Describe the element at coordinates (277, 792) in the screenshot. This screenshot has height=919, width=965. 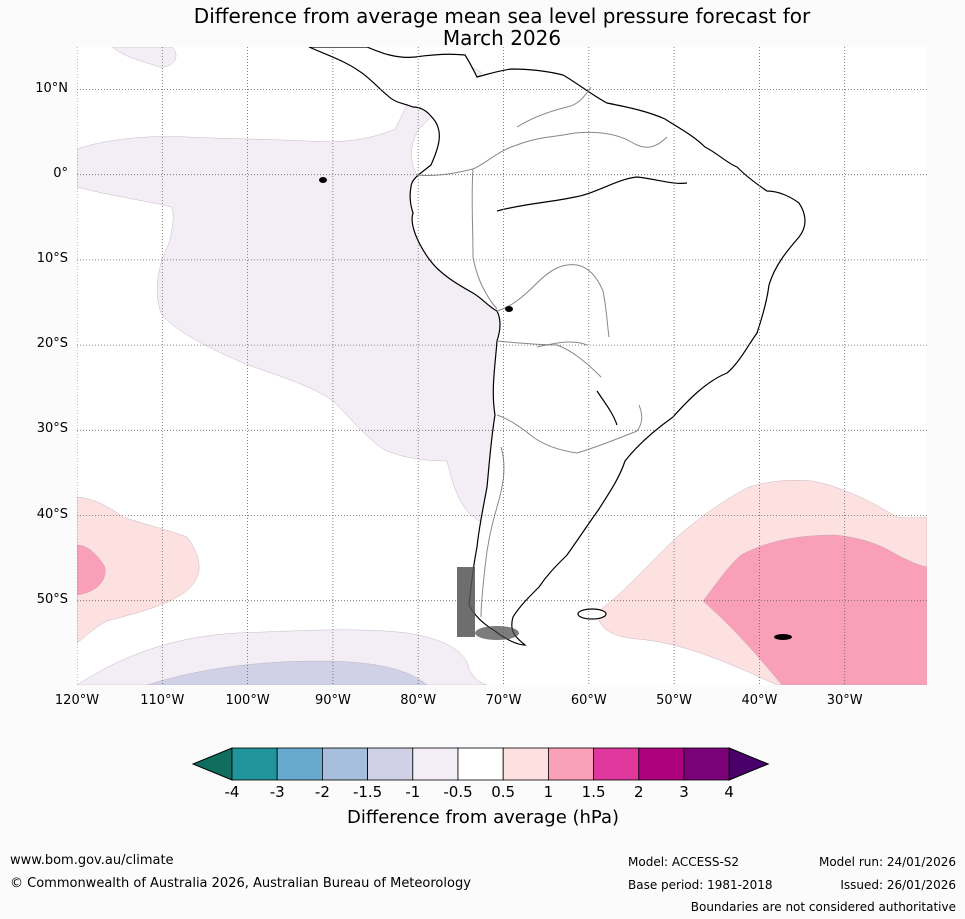
I see `colorbar-tick-label: -3` at that location.